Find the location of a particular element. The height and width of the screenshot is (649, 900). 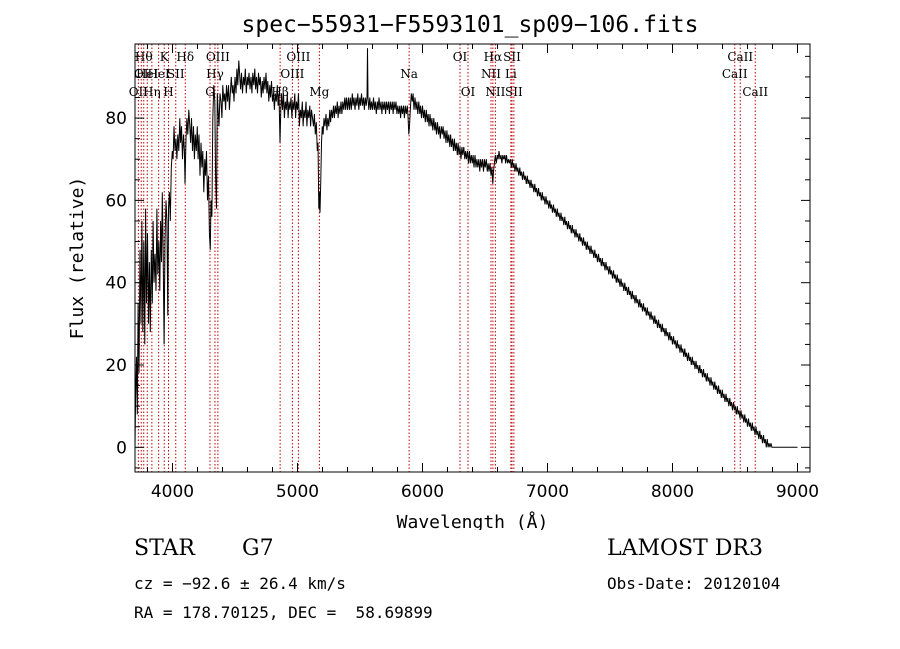

line-label-11: Hγ is located at coordinates (215, 74).